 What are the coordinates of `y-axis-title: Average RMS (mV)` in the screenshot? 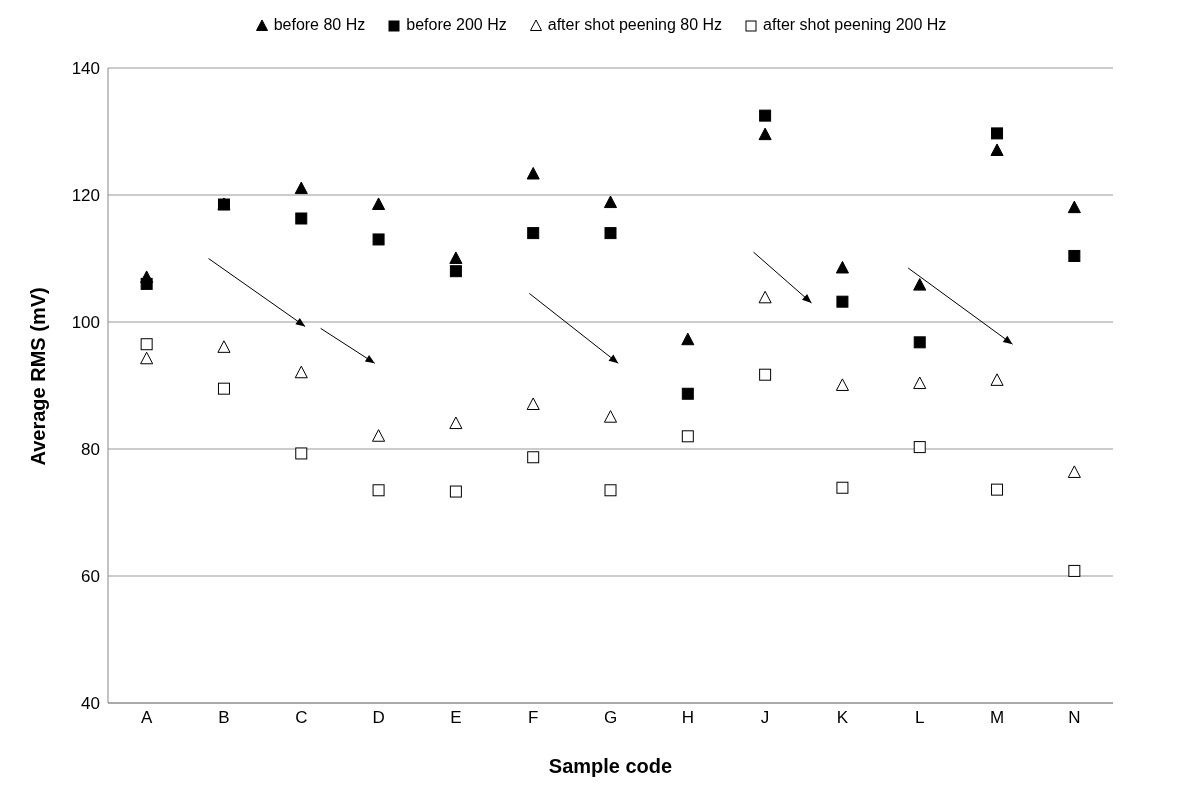 It's located at (38, 376).